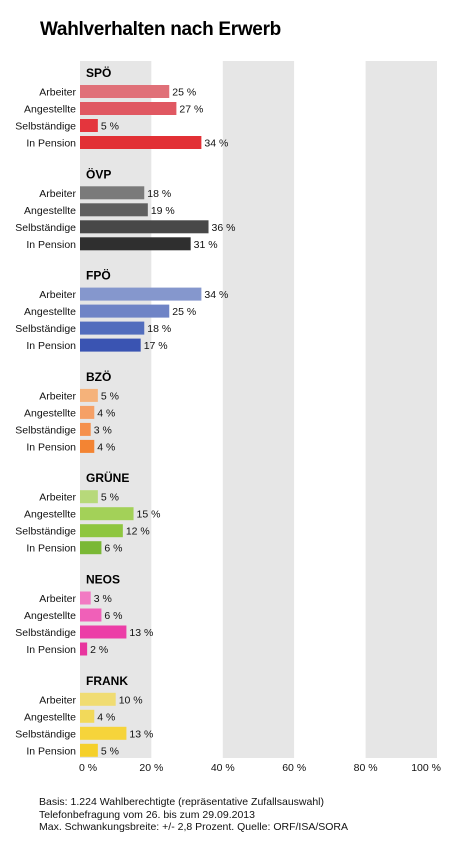 The width and height of the screenshot is (472, 867). What do you see at coordinates (99, 650) in the screenshot?
I see `data-label: 2 %` at bounding box center [99, 650].